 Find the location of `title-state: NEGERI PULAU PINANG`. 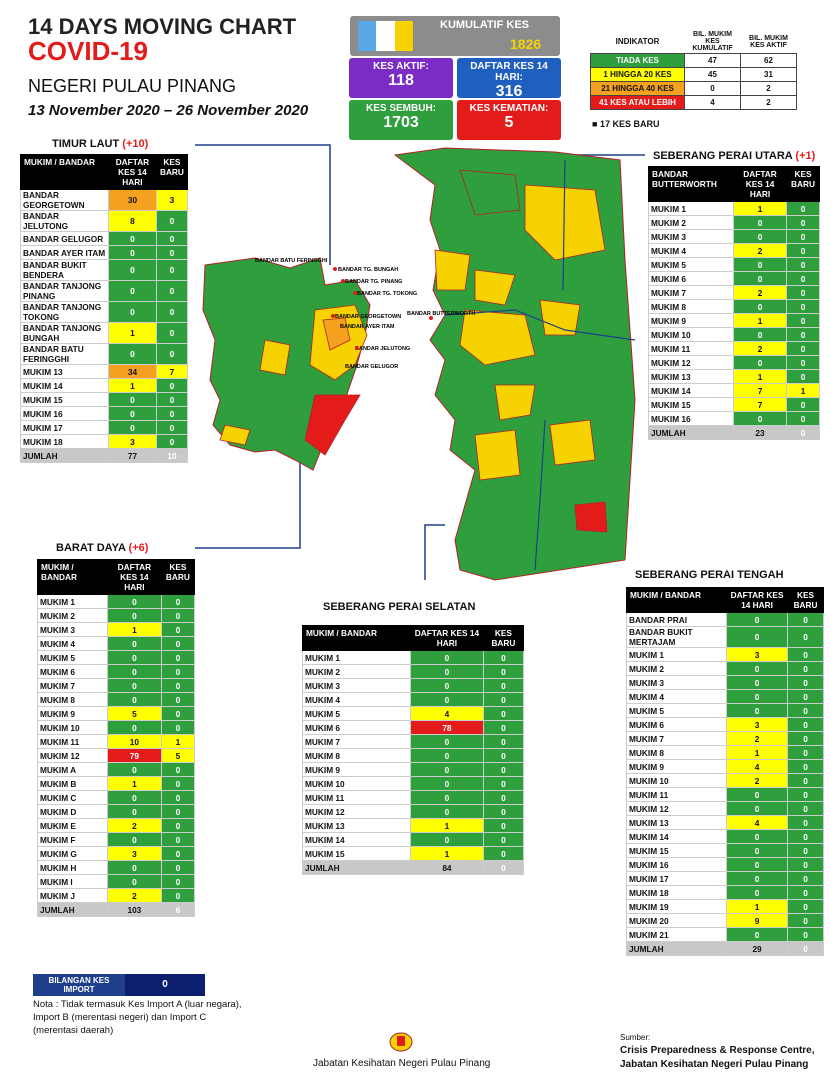

title-state: NEGERI PULAU PINANG is located at coordinates (132, 86).